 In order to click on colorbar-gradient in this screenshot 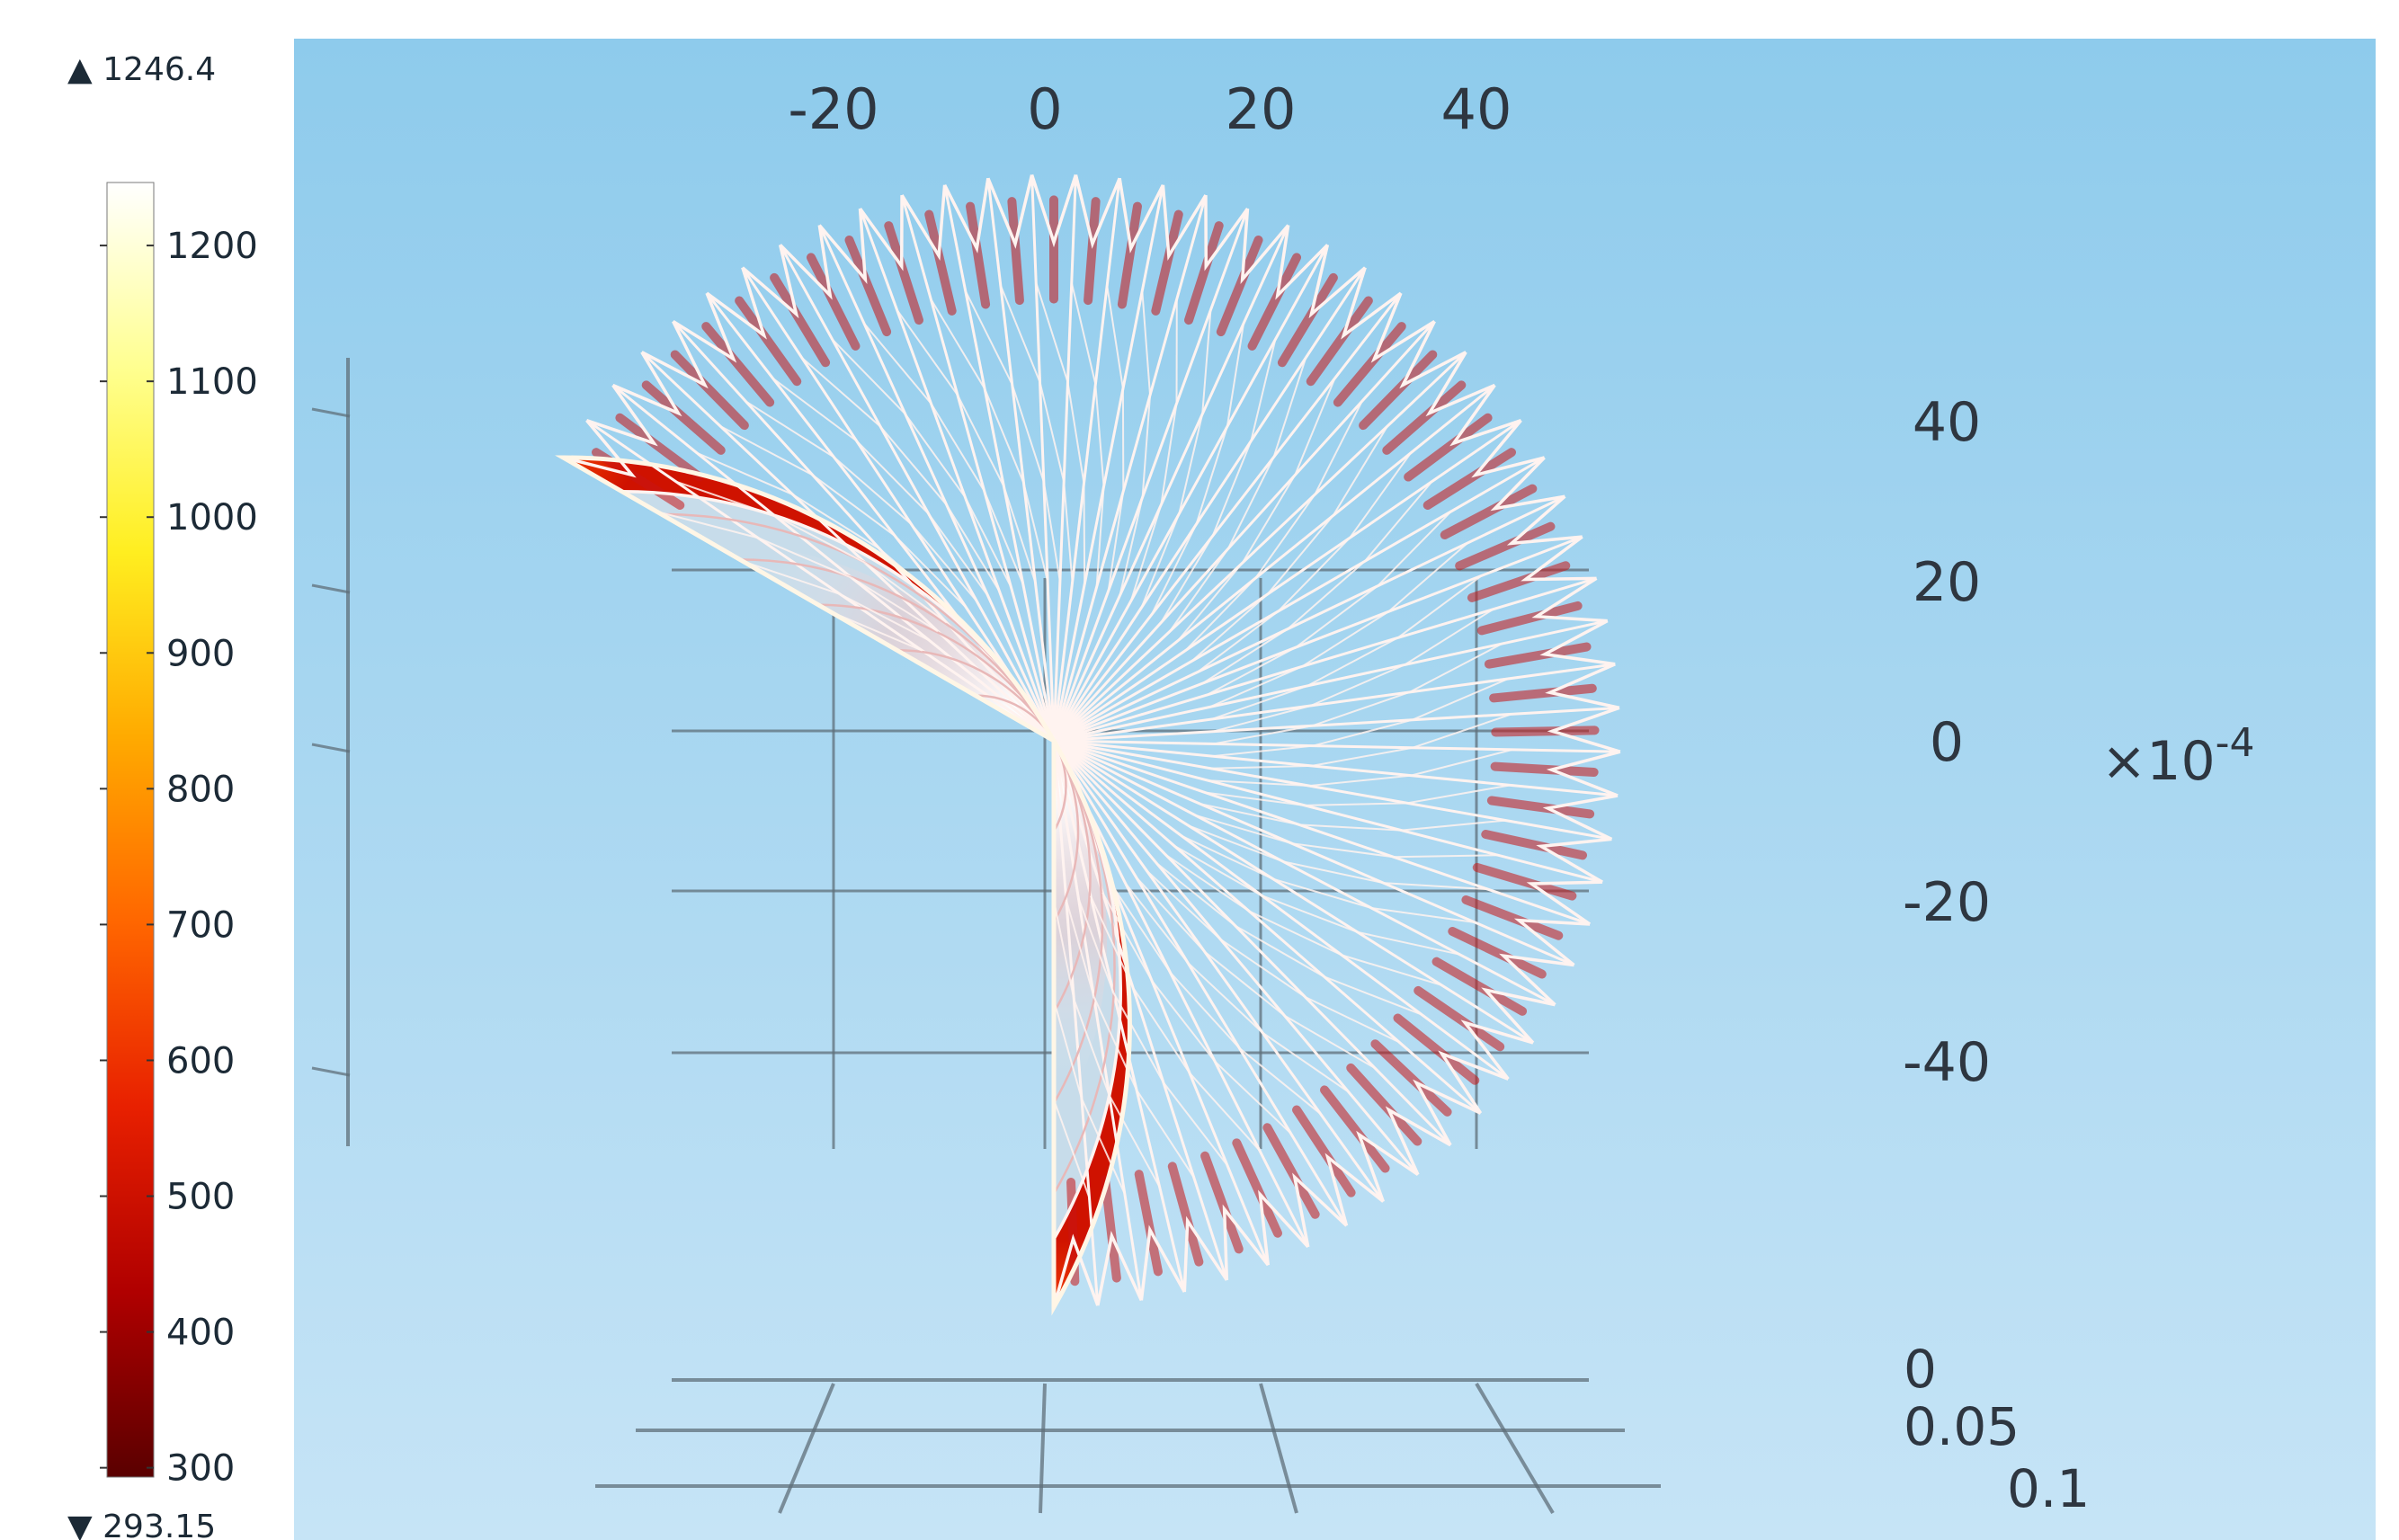, I will do `click(130, 830)`.